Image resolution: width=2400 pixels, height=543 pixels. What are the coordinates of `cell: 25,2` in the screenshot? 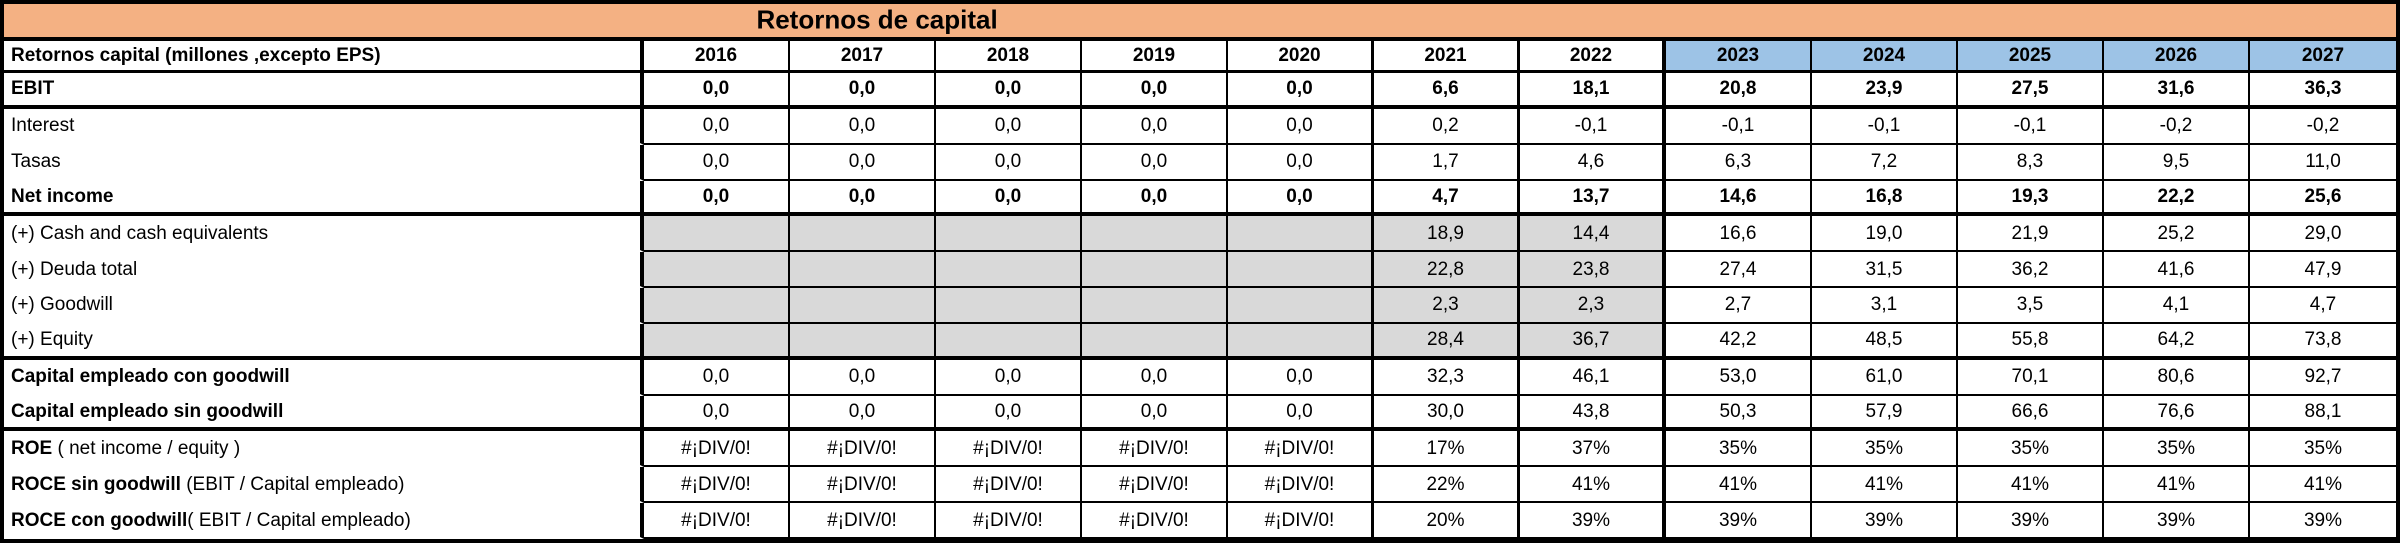 It's located at (2177, 234).